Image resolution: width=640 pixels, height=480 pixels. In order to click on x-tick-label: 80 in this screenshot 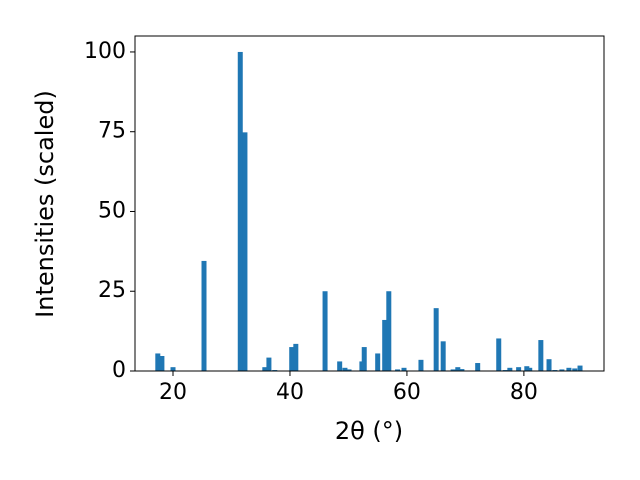, I will do `click(524, 392)`.